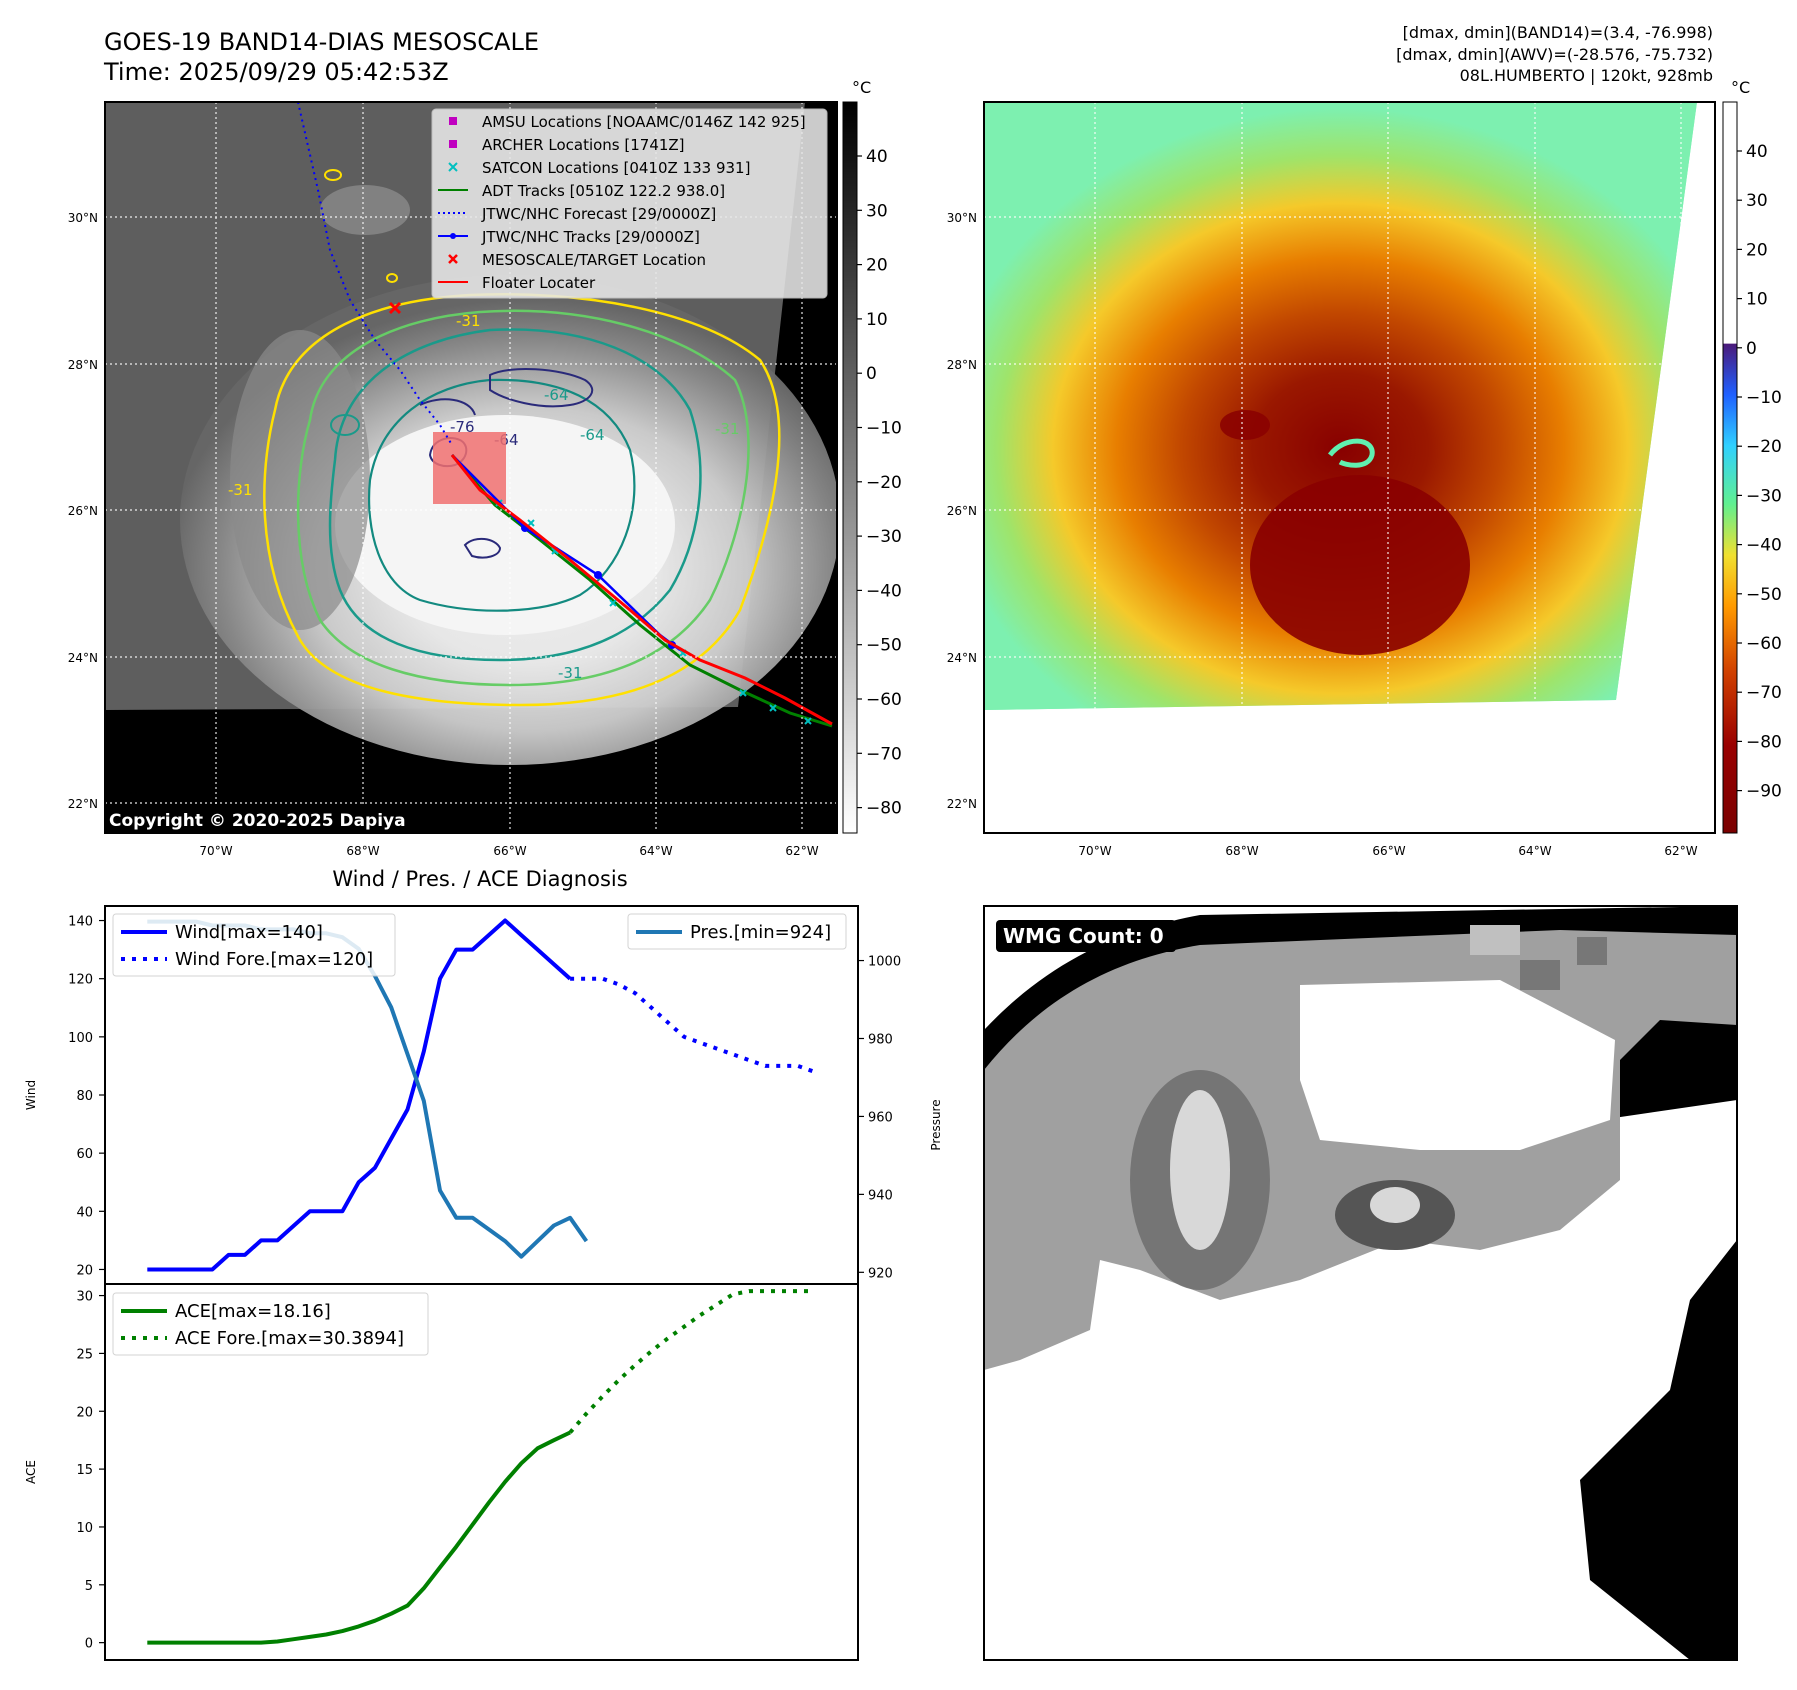 The image size is (1797, 1690). Describe the element at coordinates (884, 962) in the screenshot. I see `y-right-tick-label: 1000` at that location.